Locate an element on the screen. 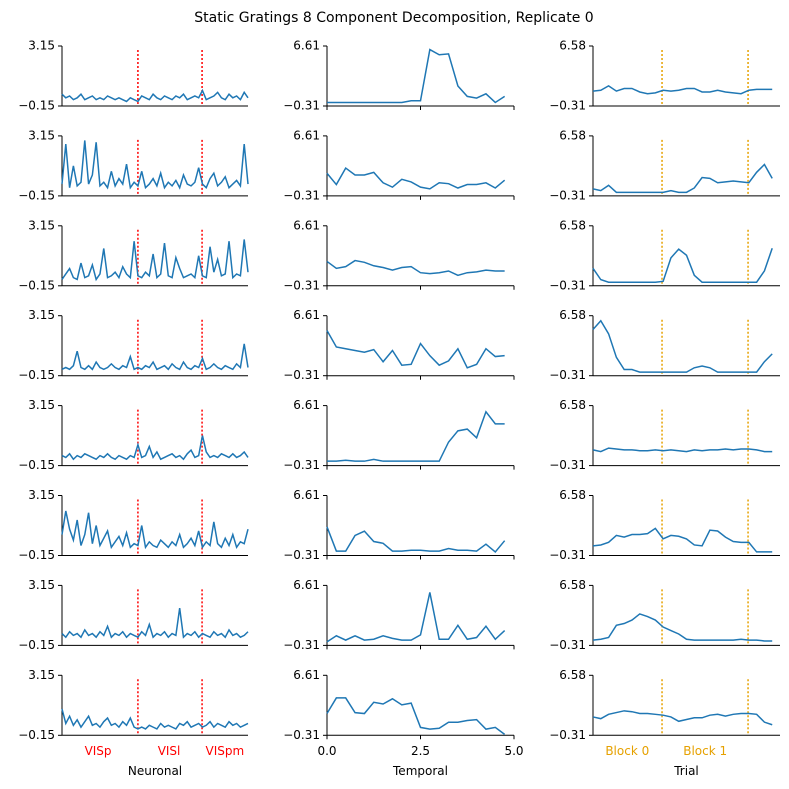 The height and width of the screenshot is (789, 789). x-tick-label: 5.0 is located at coordinates (513, 751).